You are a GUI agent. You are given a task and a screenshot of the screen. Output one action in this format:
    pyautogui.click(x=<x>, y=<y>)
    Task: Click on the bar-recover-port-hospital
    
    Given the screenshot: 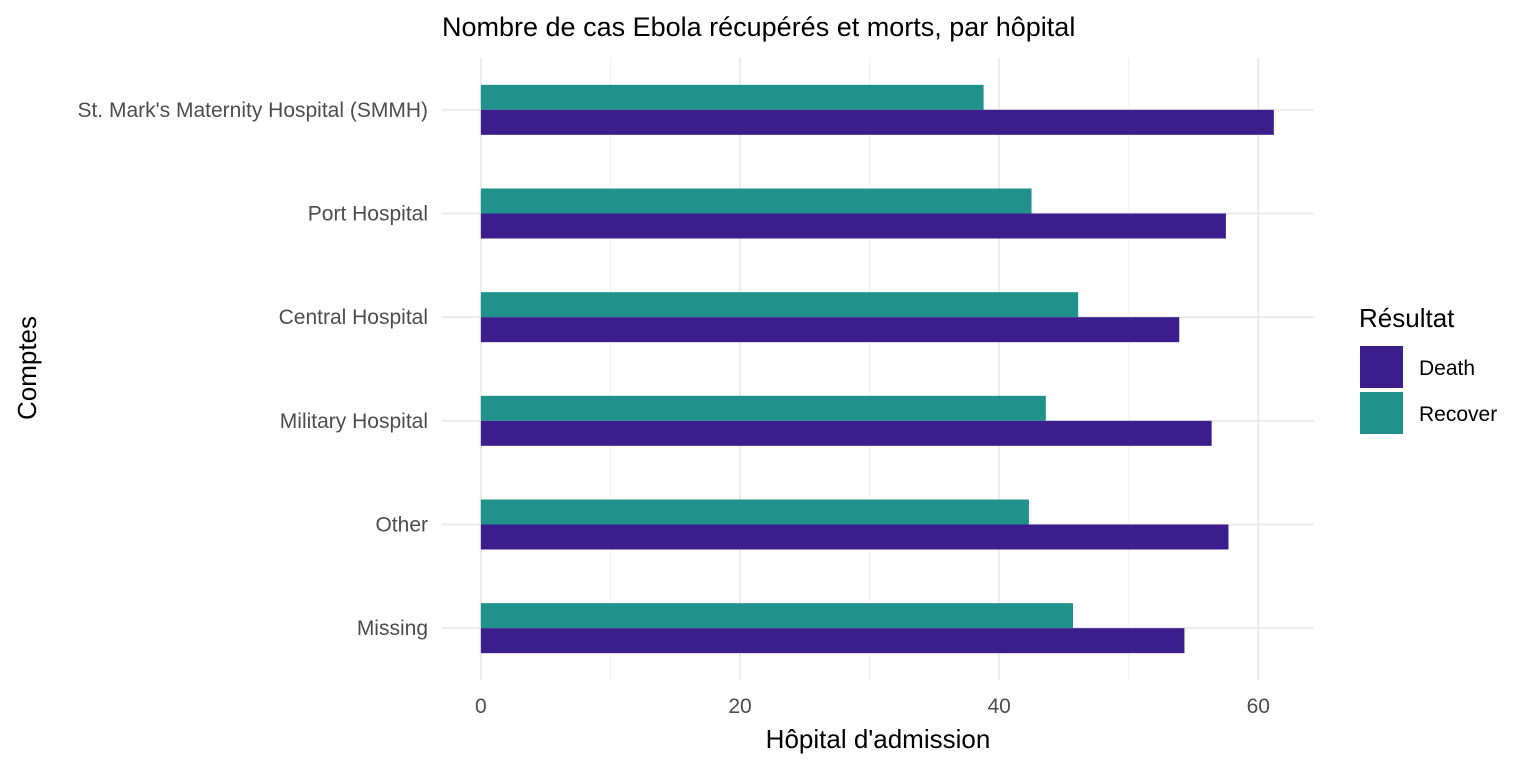 What is the action you would take?
    pyautogui.click(x=756, y=201)
    